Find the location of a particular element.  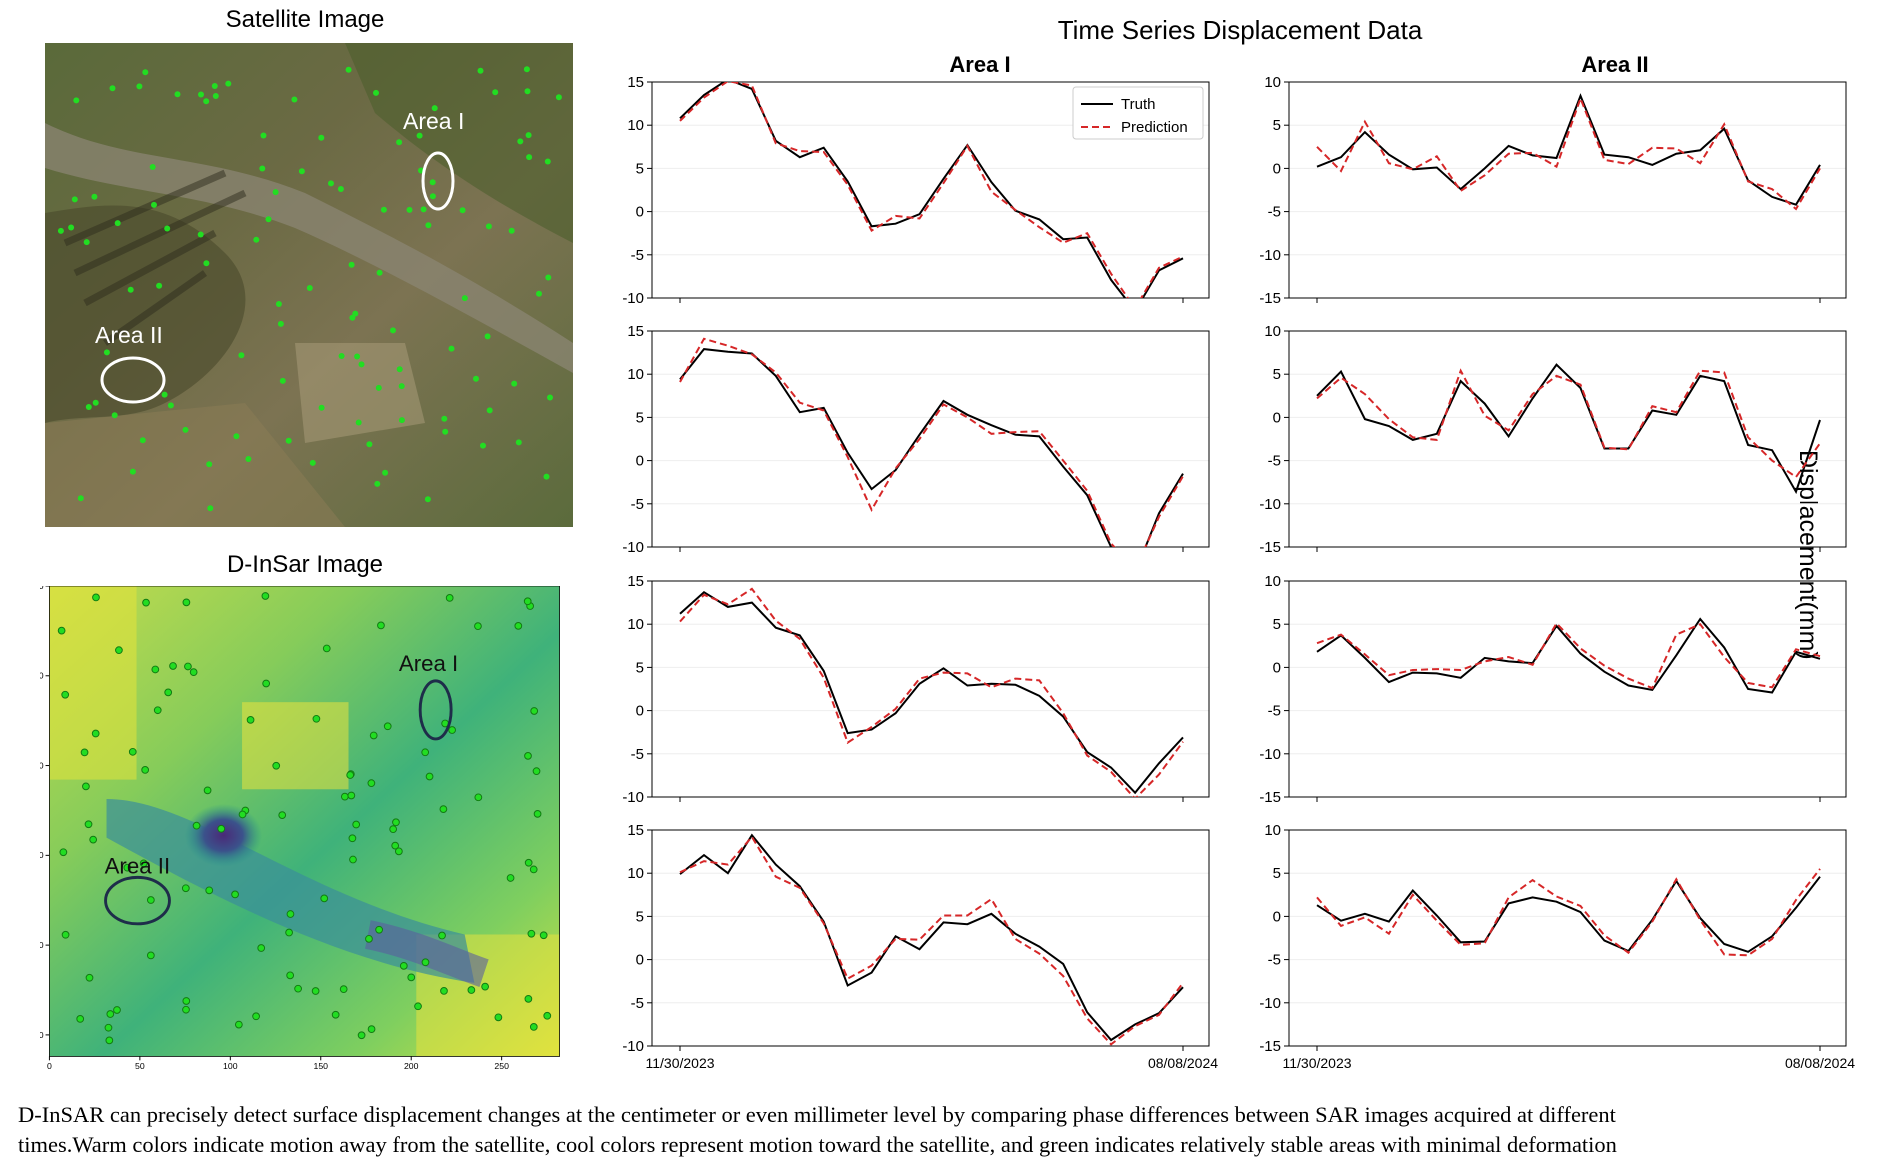

chart-legend: Truth Prediction is located at coordinates (1138, 113).